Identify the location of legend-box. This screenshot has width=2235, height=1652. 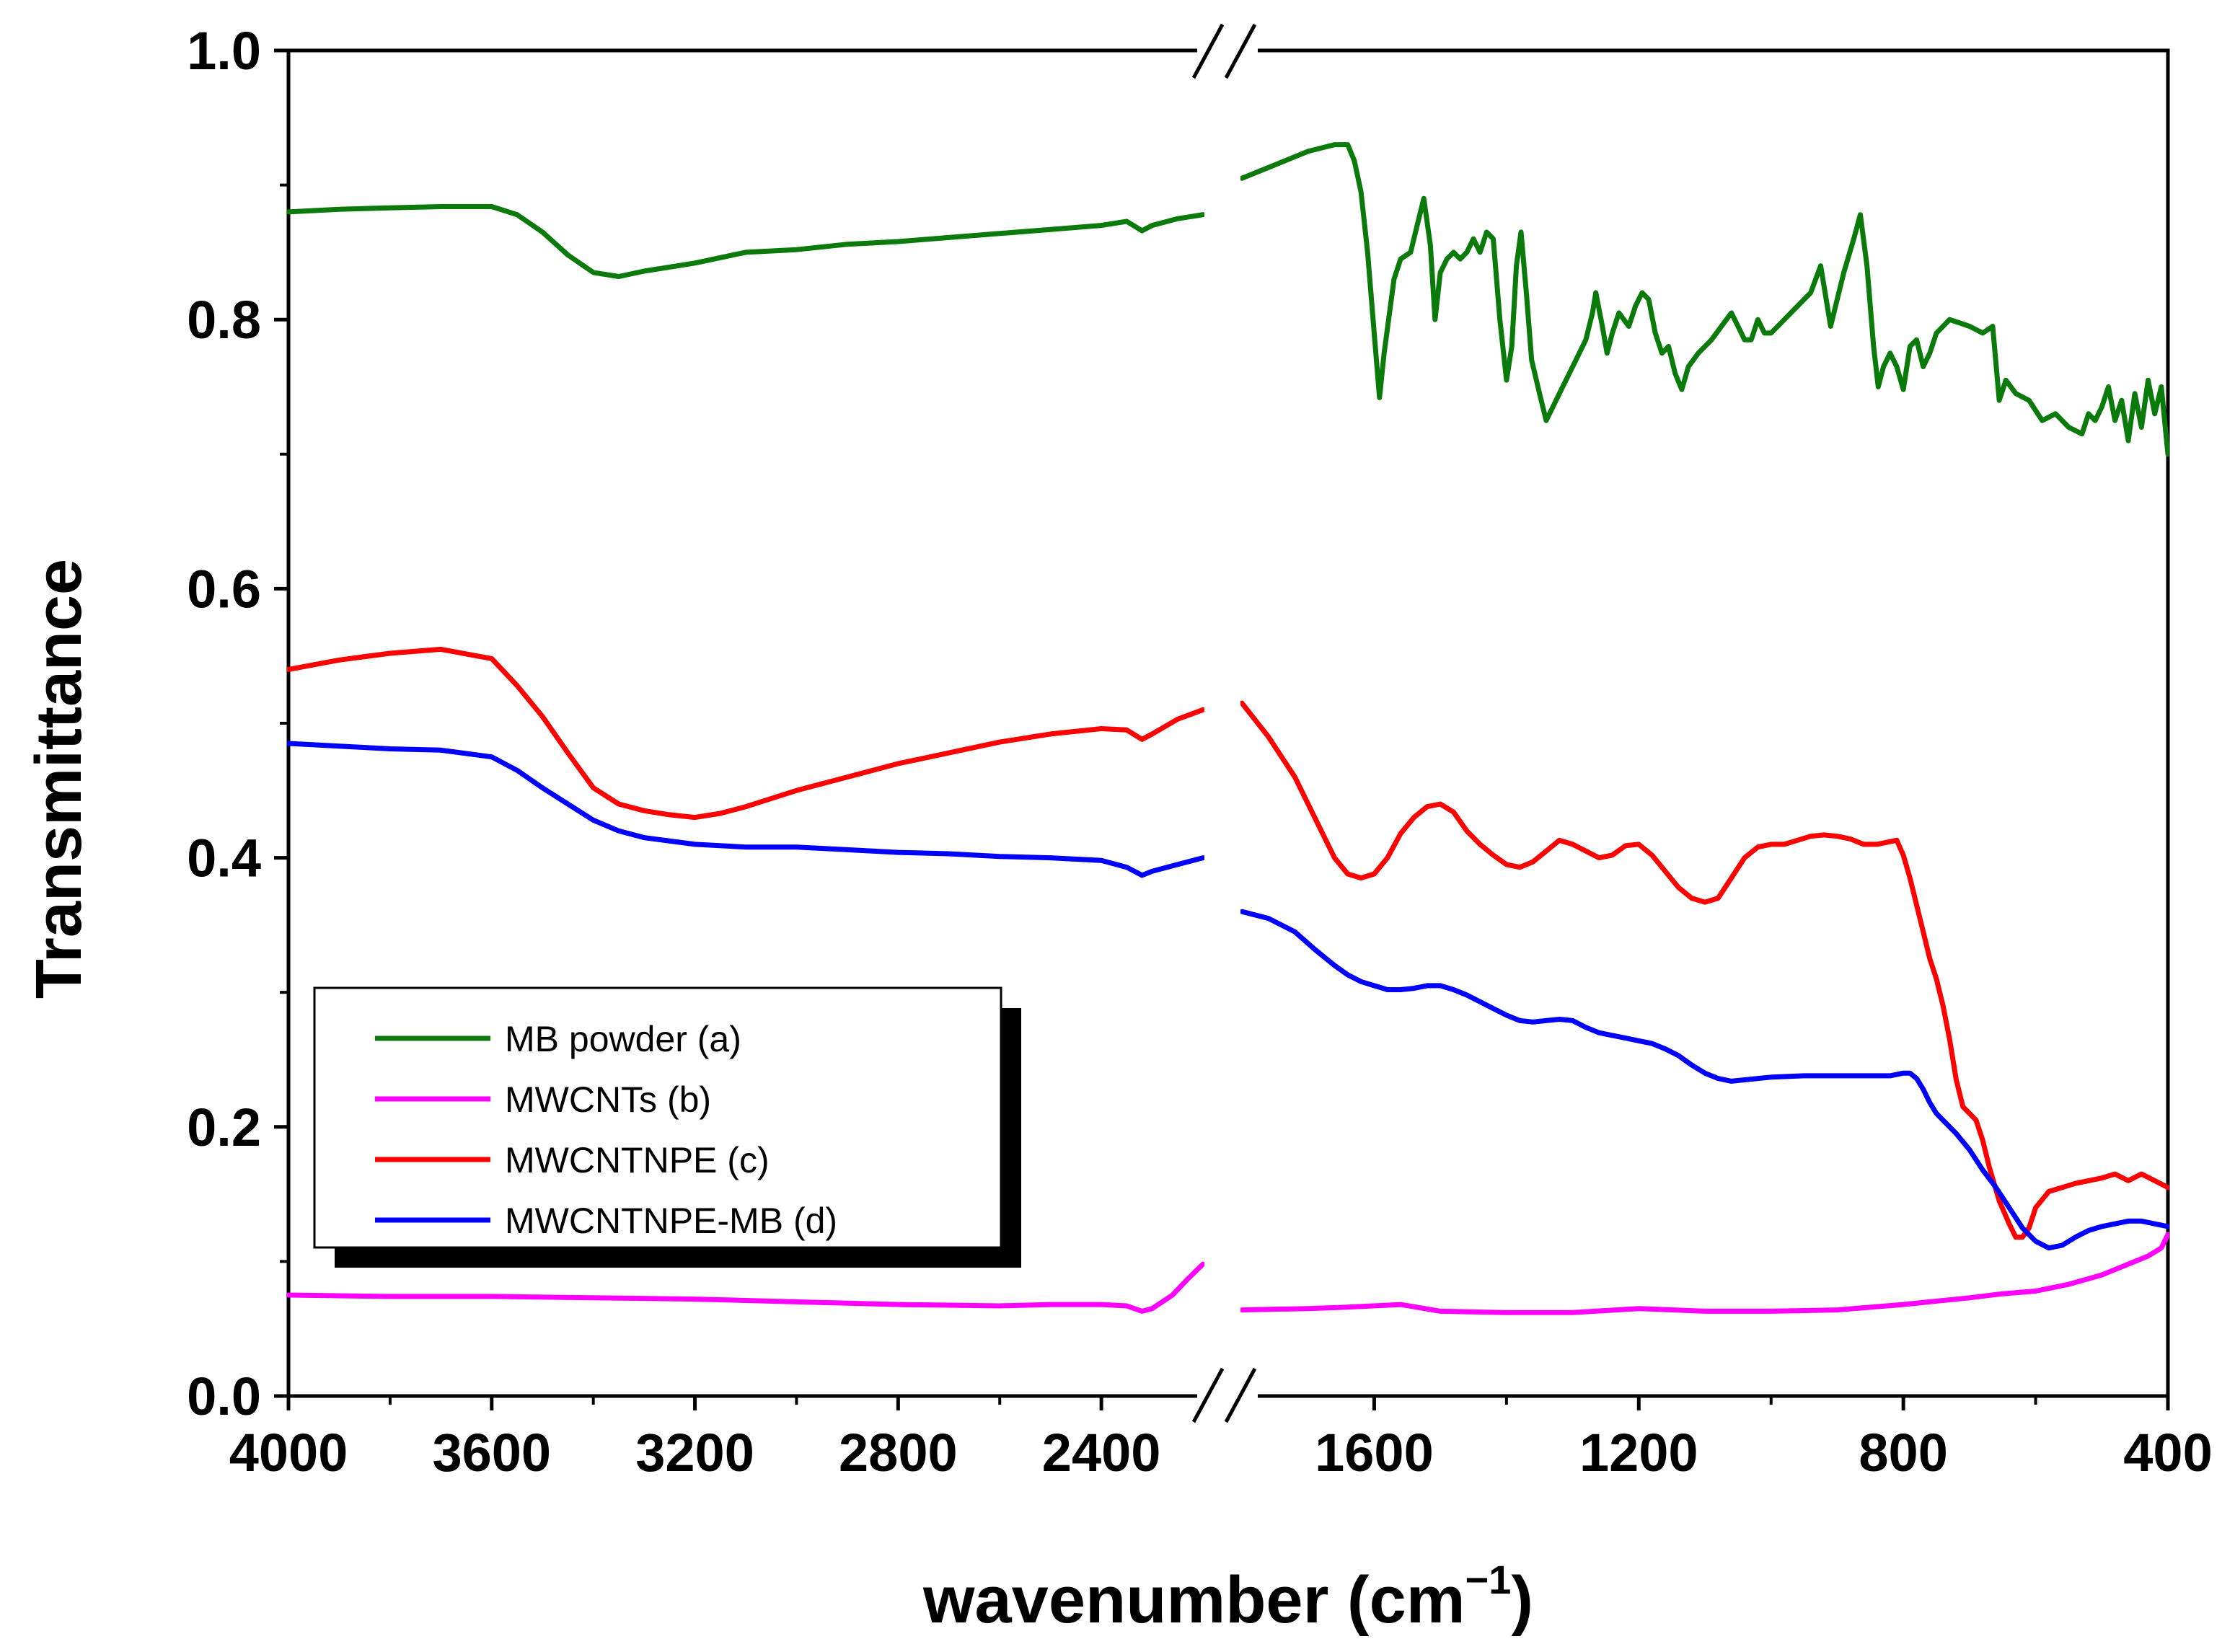
(657, 1117).